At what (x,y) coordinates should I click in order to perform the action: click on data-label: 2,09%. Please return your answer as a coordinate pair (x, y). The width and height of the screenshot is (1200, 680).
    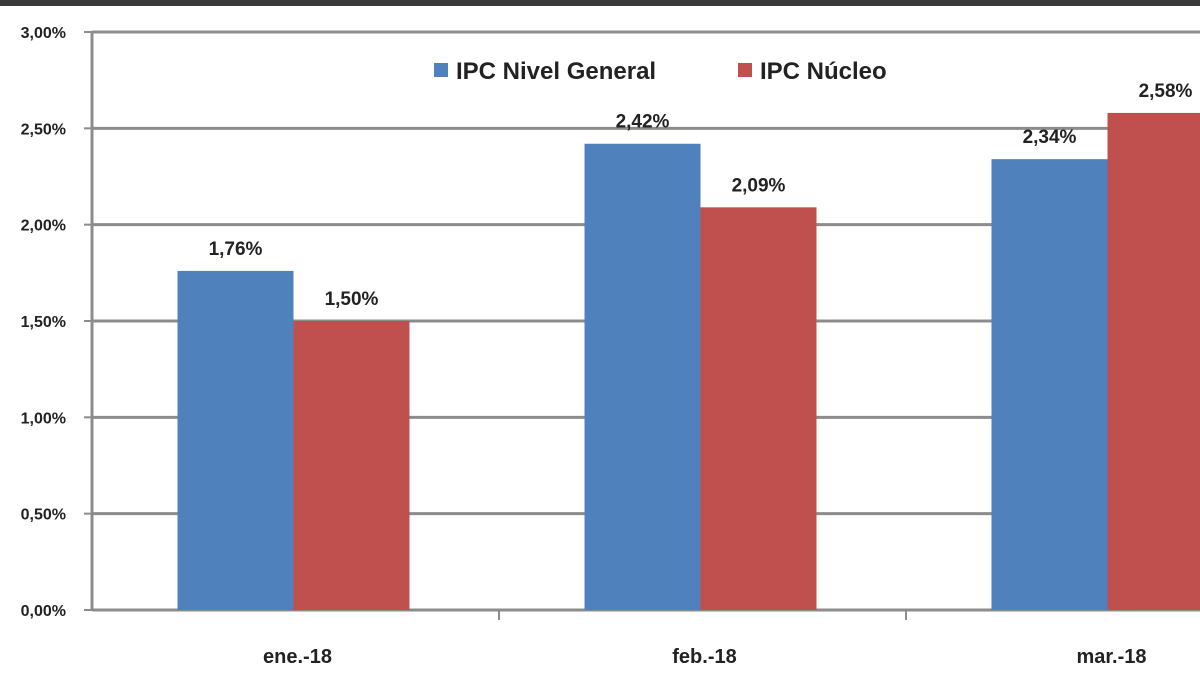
    Looking at the image, I should click on (759, 185).